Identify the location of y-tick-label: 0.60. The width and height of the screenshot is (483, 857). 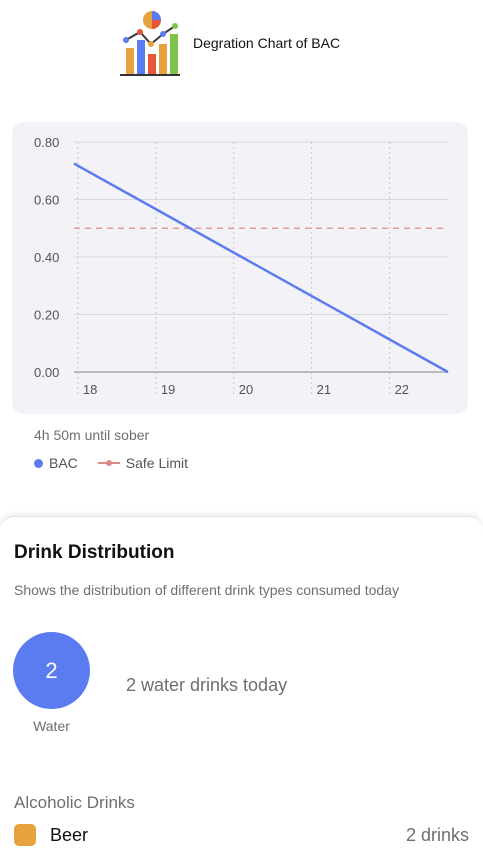
(46, 200).